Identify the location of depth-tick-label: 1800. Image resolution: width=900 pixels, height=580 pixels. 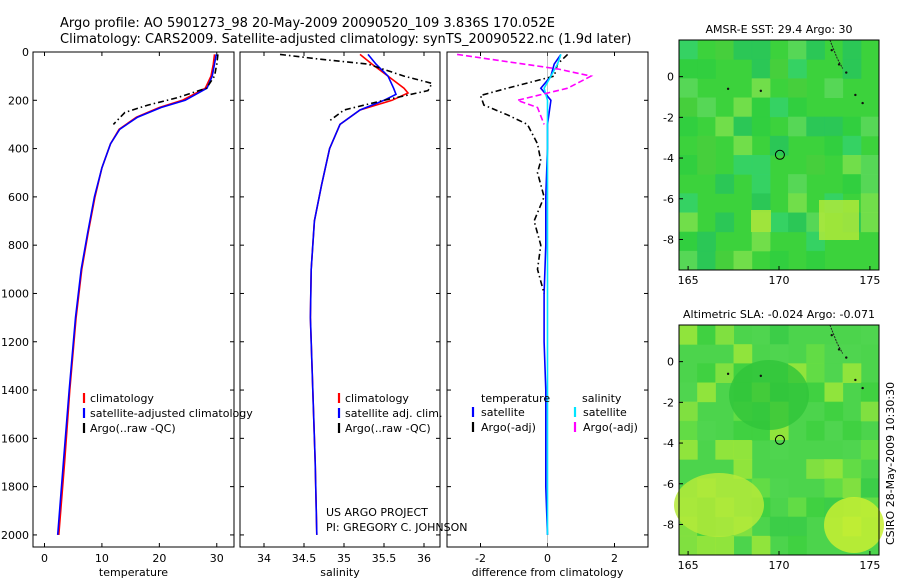
(15, 487).